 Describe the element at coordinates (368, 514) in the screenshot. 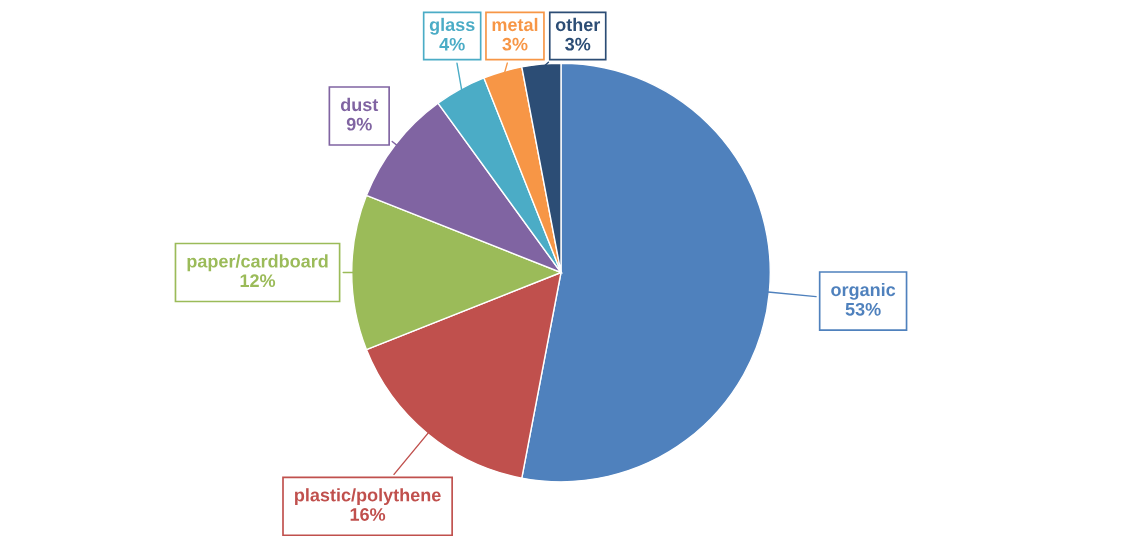

I see `data-label: 16%` at that location.